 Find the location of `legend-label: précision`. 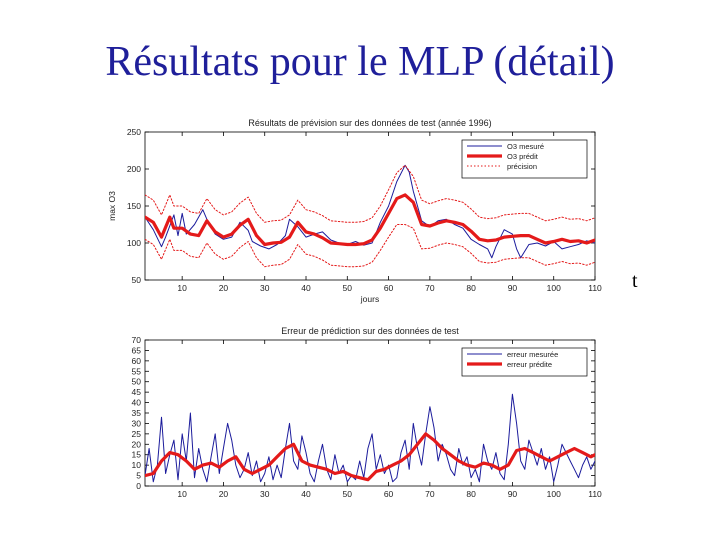

legend-label: précision is located at coordinates (522, 166).